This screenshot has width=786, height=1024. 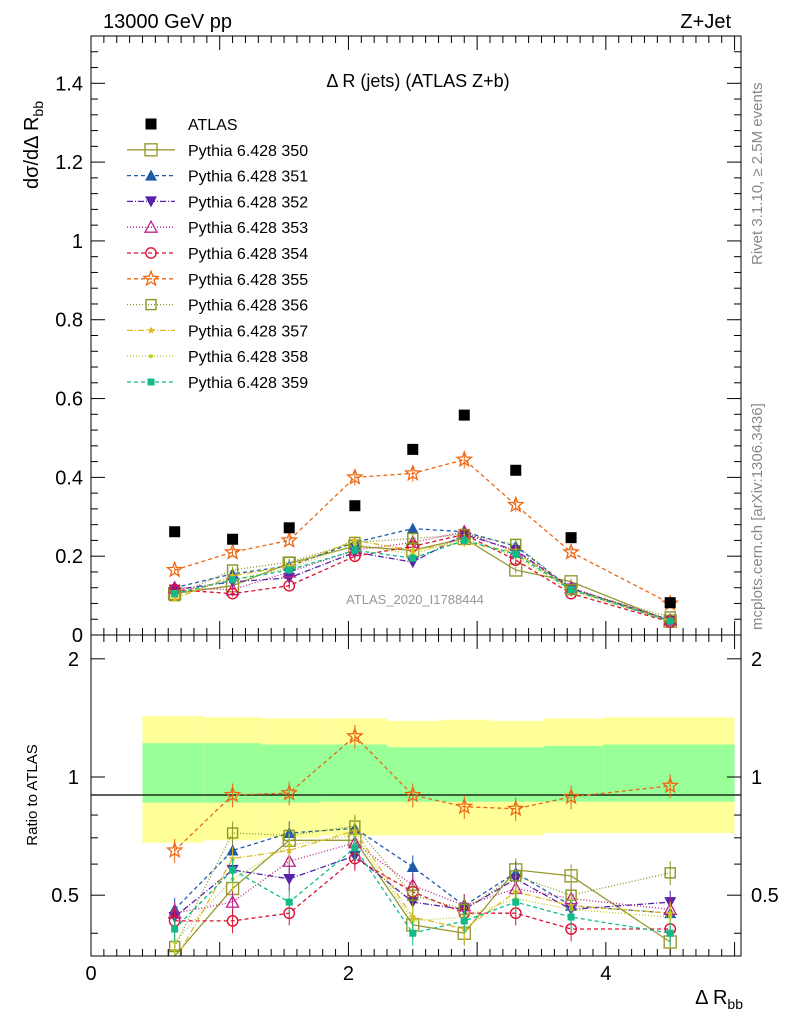 What do you see at coordinates (90, 974) in the screenshot?
I see `x-tick-label: 0` at bounding box center [90, 974].